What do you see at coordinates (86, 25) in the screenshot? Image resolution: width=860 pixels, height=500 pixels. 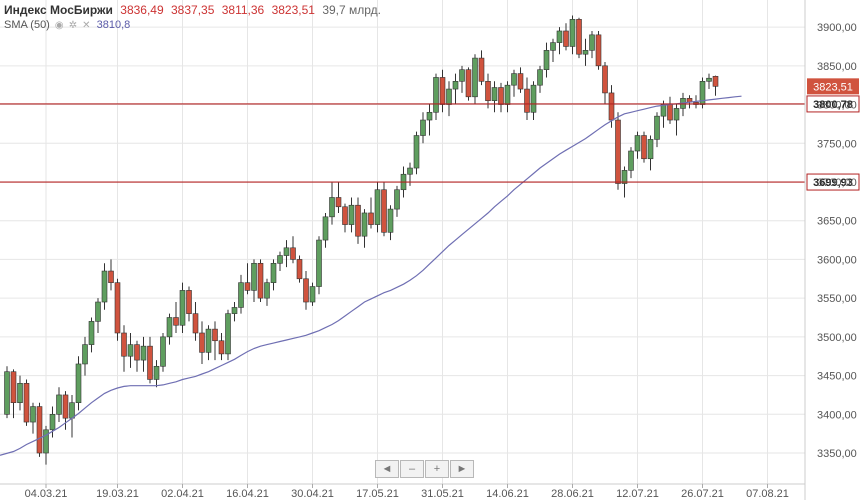 I see `close-icon: ✕` at bounding box center [86, 25].